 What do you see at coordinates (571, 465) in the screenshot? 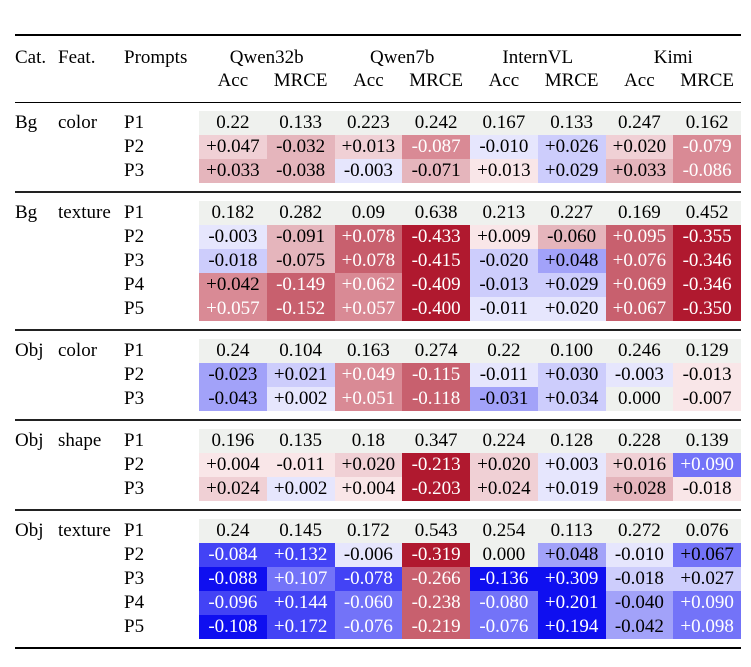
I see `value-cell: +0.003` at bounding box center [571, 465].